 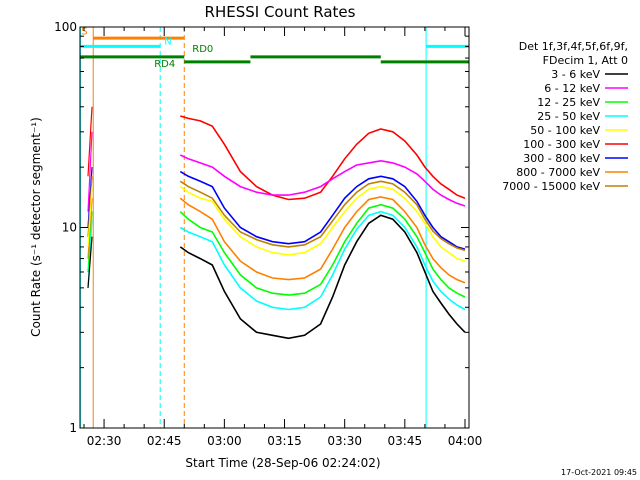 What do you see at coordinates (164, 64) in the screenshot?
I see `flag-label-3: RD4` at bounding box center [164, 64].